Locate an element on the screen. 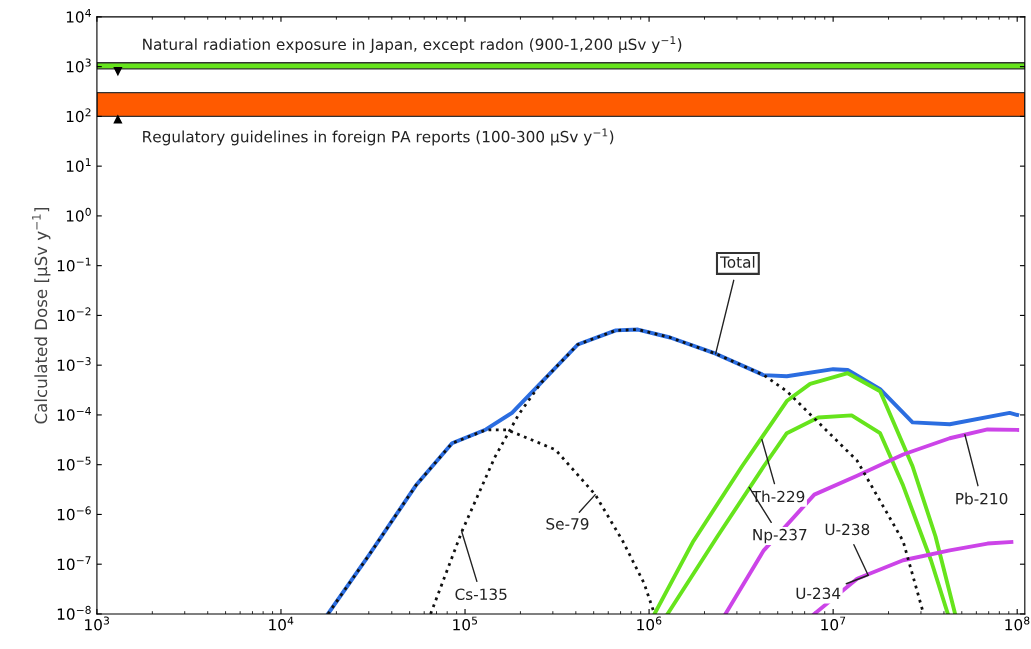 Image resolution: width=1031 pixels, height=649 pixels. y-tick-label: 10$^{−3}$ is located at coordinates (74, 364).